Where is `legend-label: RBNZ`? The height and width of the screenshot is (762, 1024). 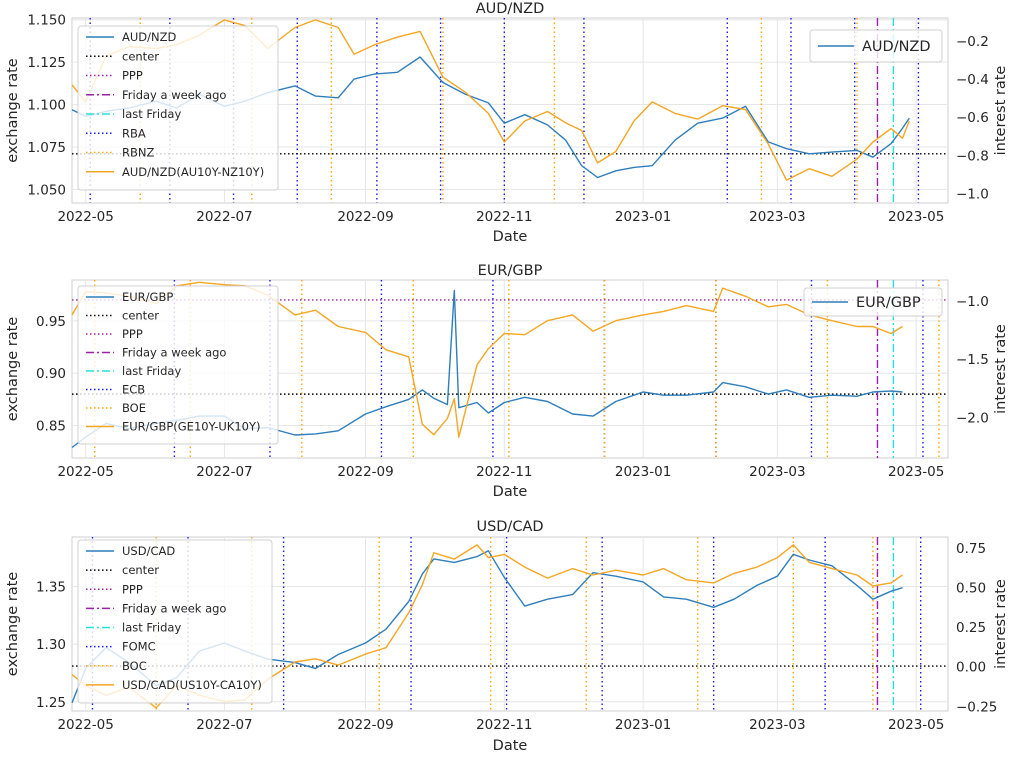 legend-label: RBNZ is located at coordinates (138, 153).